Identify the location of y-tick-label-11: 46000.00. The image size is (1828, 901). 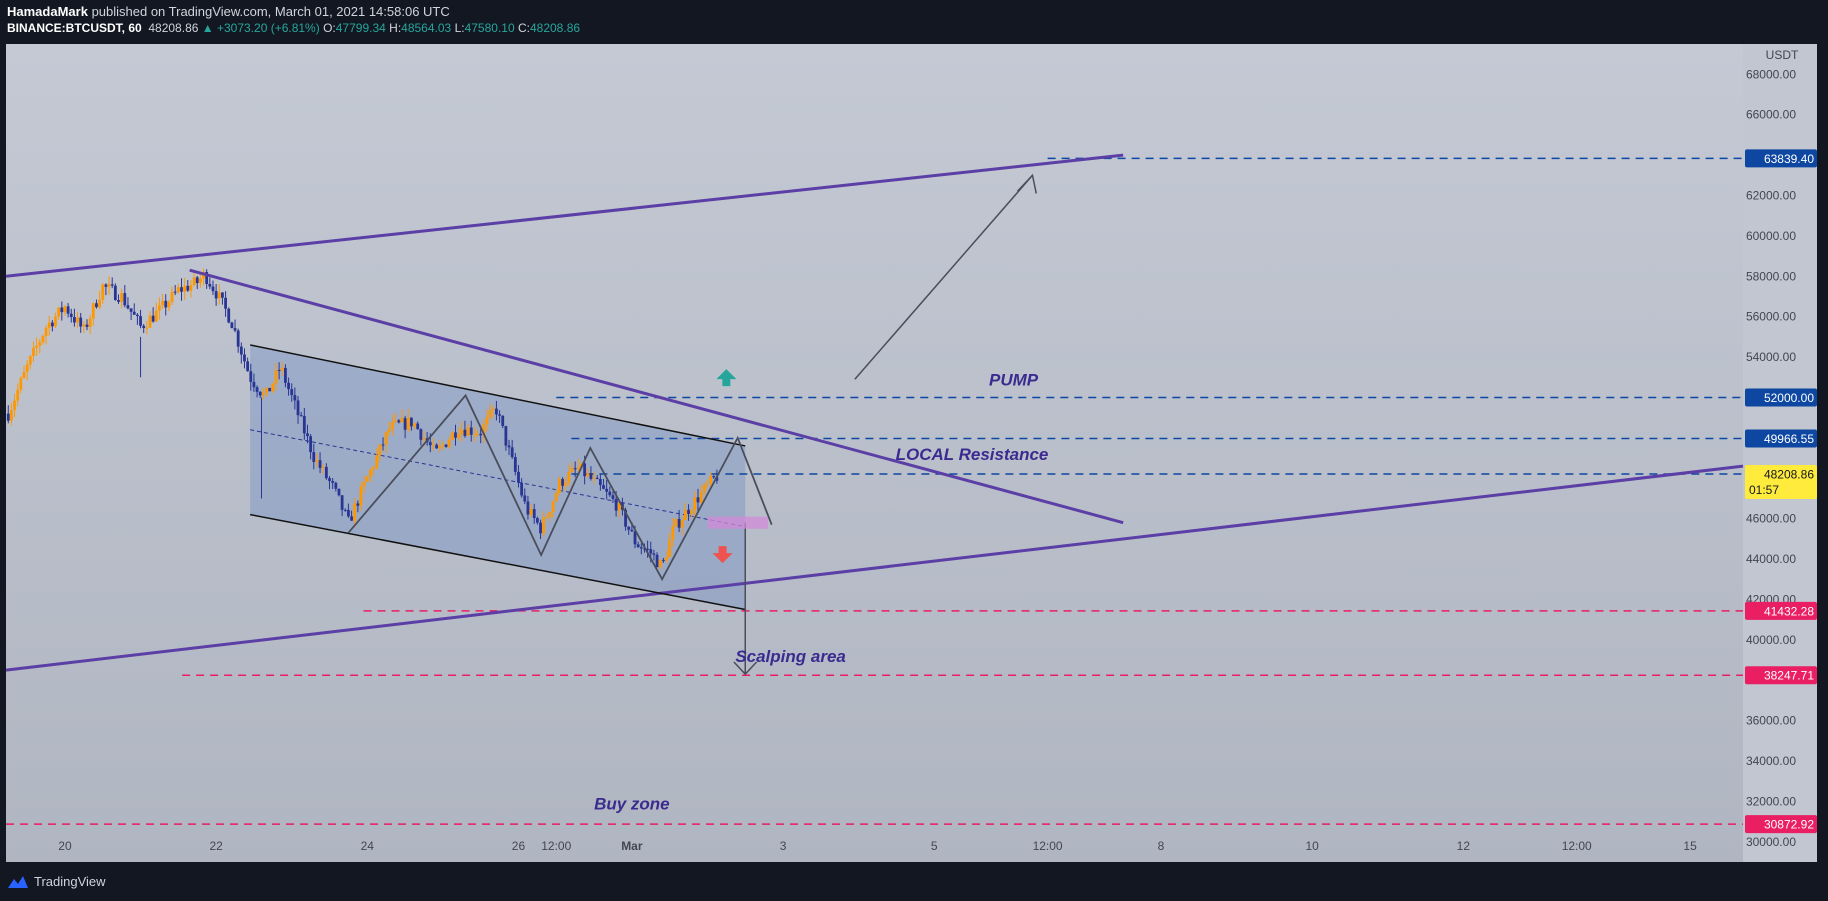
(1771, 519).